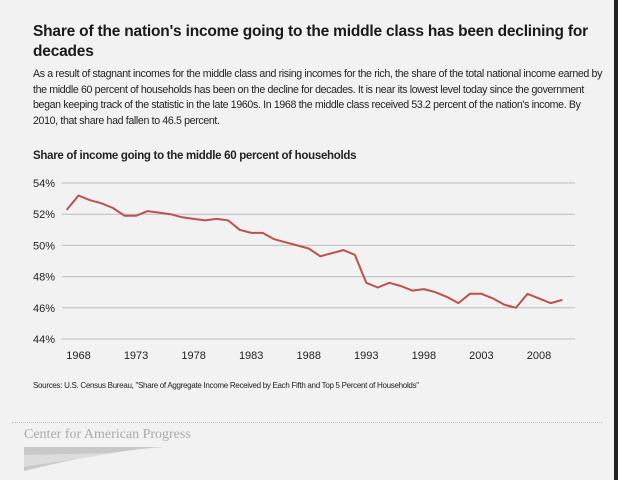  What do you see at coordinates (44, 215) in the screenshot?
I see `y-tick-label: 52%` at bounding box center [44, 215].